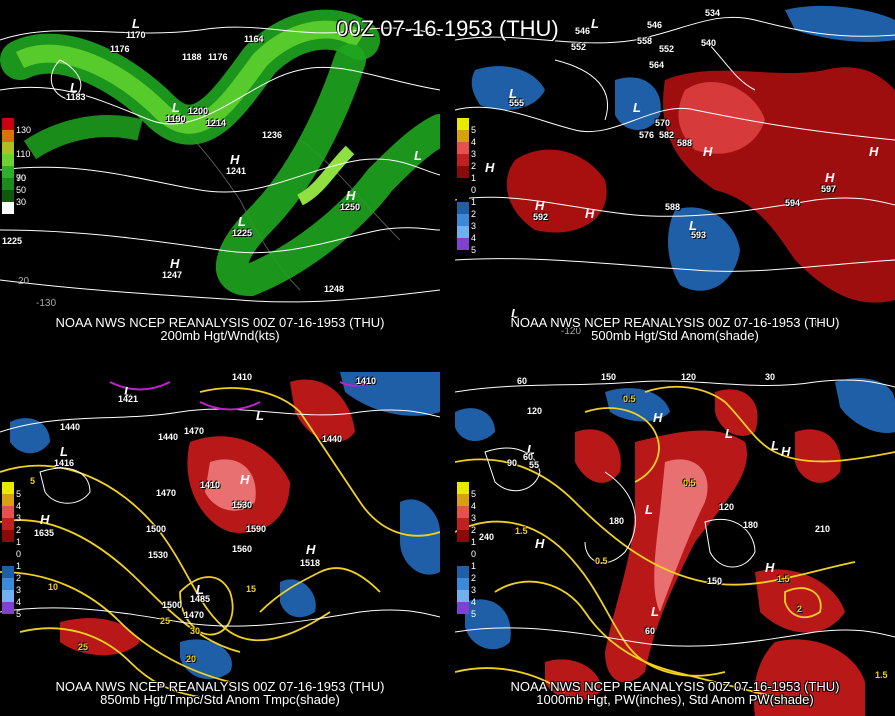 The image size is (895, 716). What do you see at coordinates (793, 203) in the screenshot?
I see `contour-label: 594` at bounding box center [793, 203].